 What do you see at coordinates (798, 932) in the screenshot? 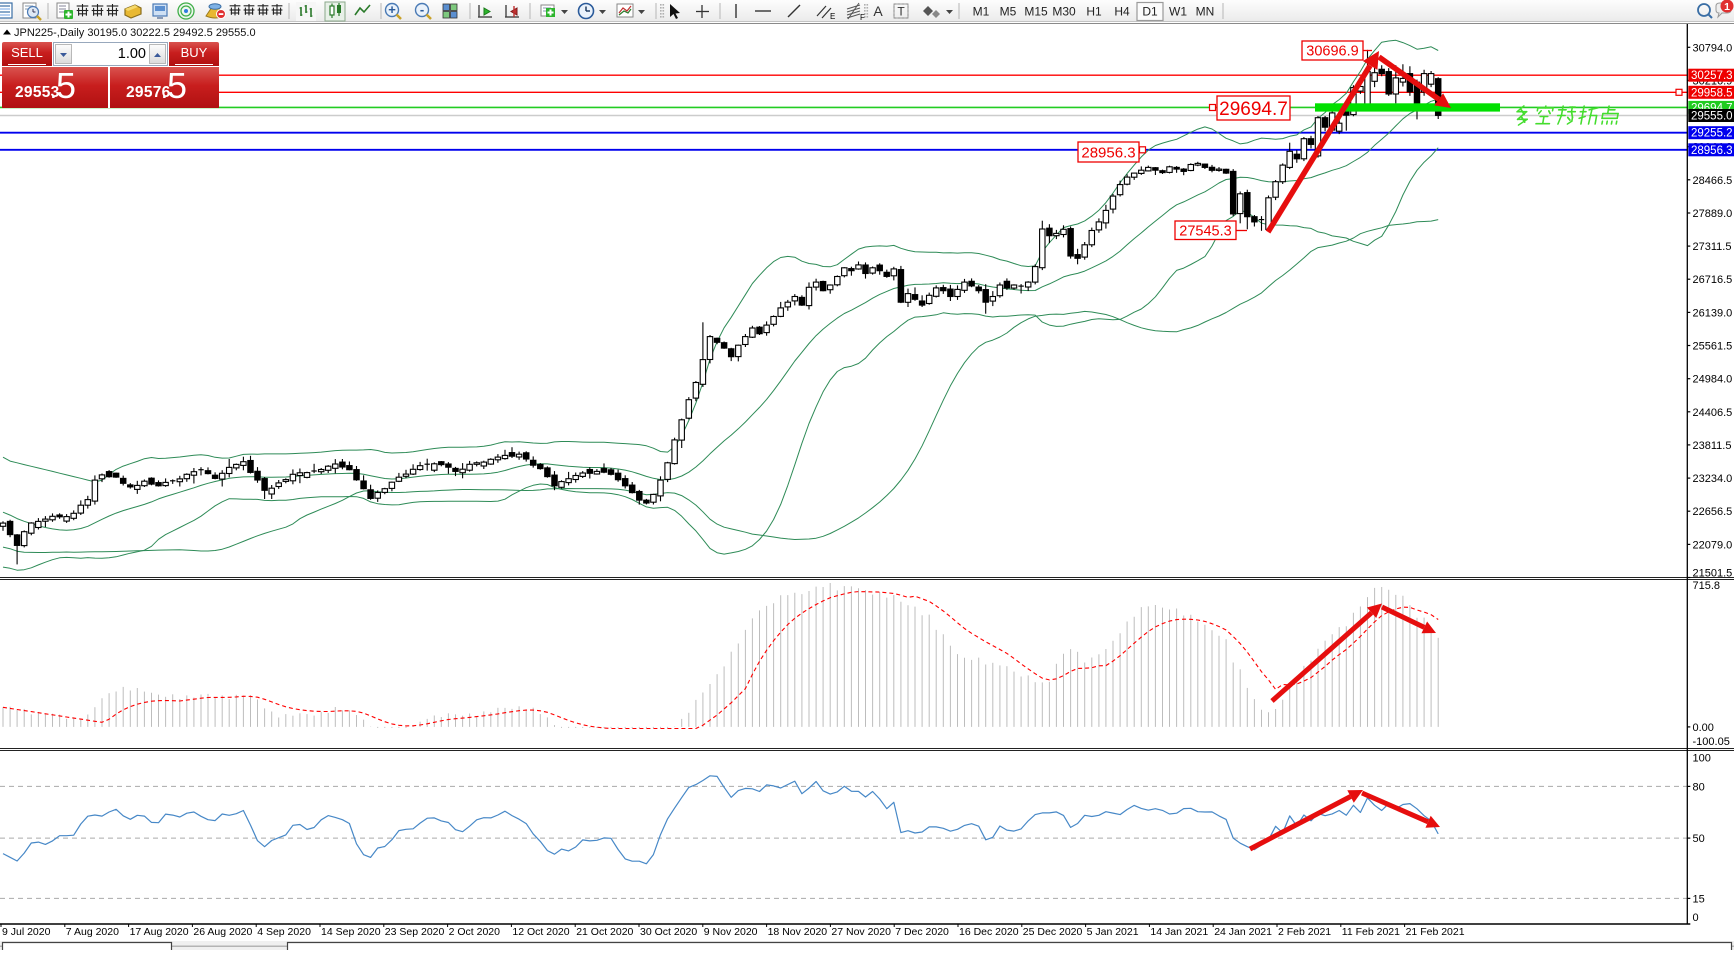
I see `svg-text: 18 Nov 2020` at bounding box center [798, 932].